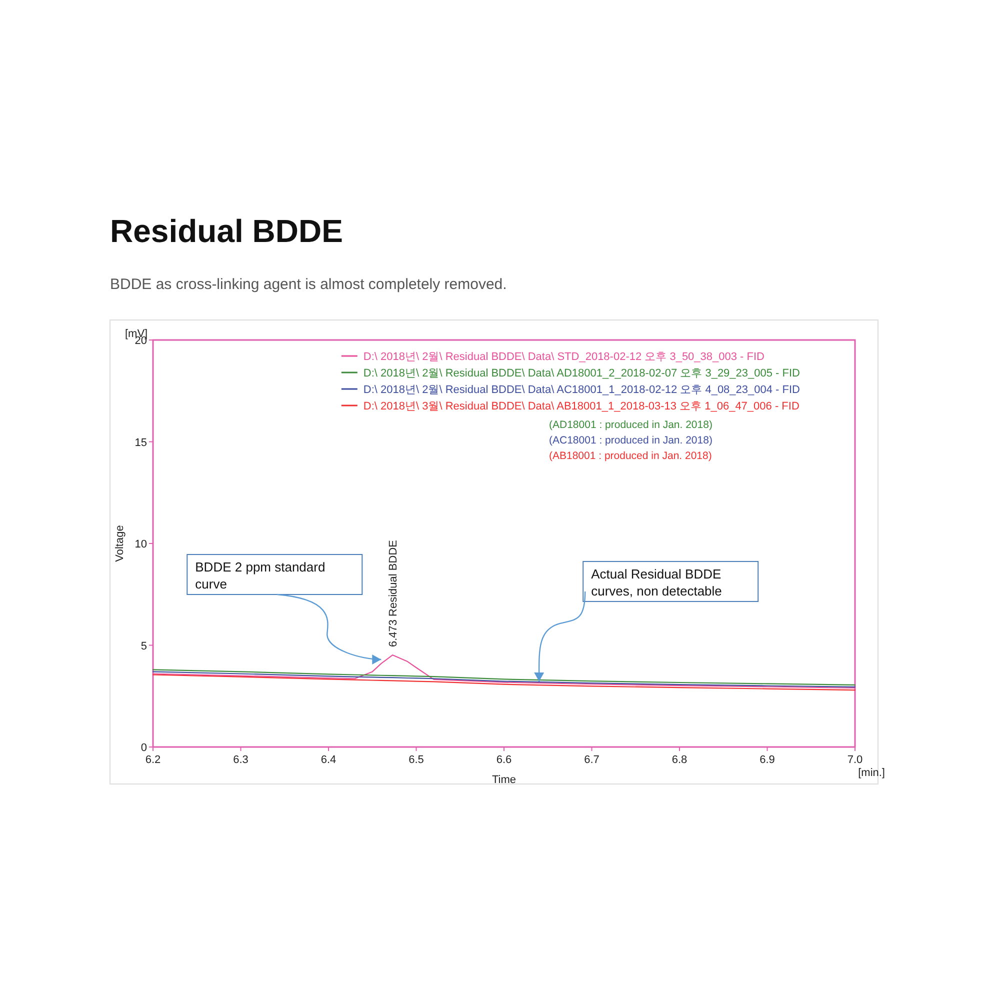  Describe the element at coordinates (767, 760) in the screenshot. I see `x-tick-label: 6.9` at that location.